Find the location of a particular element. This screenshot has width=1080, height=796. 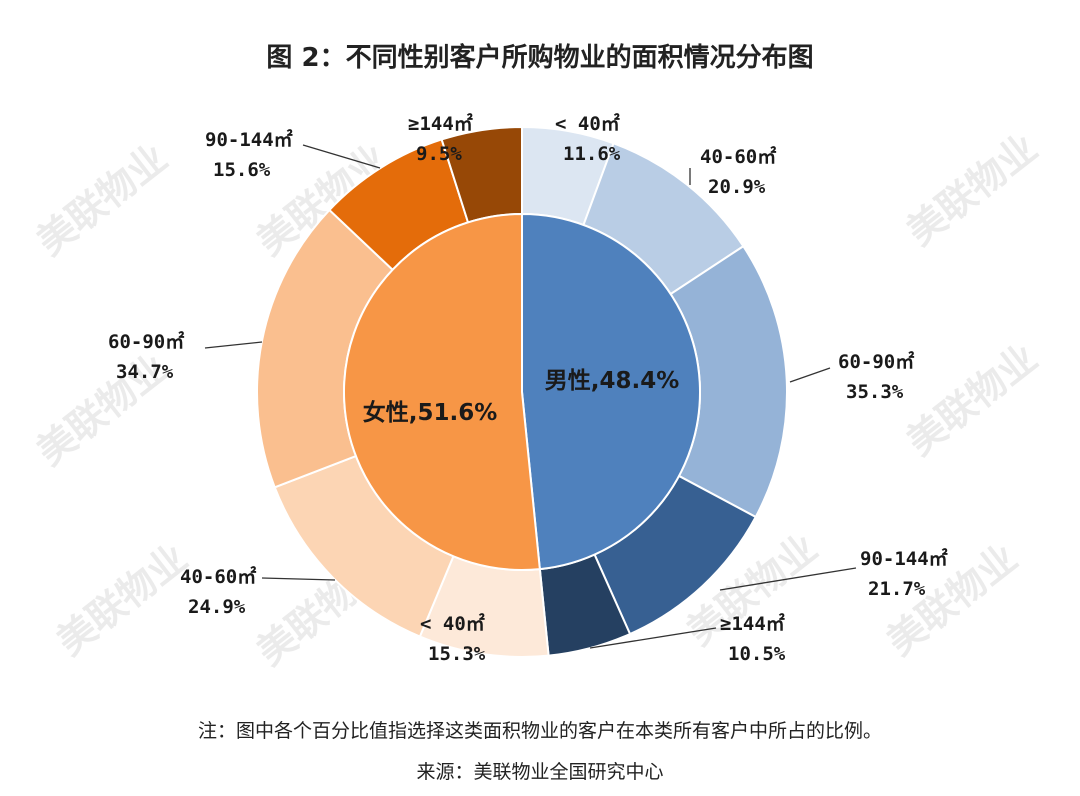

outer-slice-value: 9.5% is located at coordinates (439, 154).